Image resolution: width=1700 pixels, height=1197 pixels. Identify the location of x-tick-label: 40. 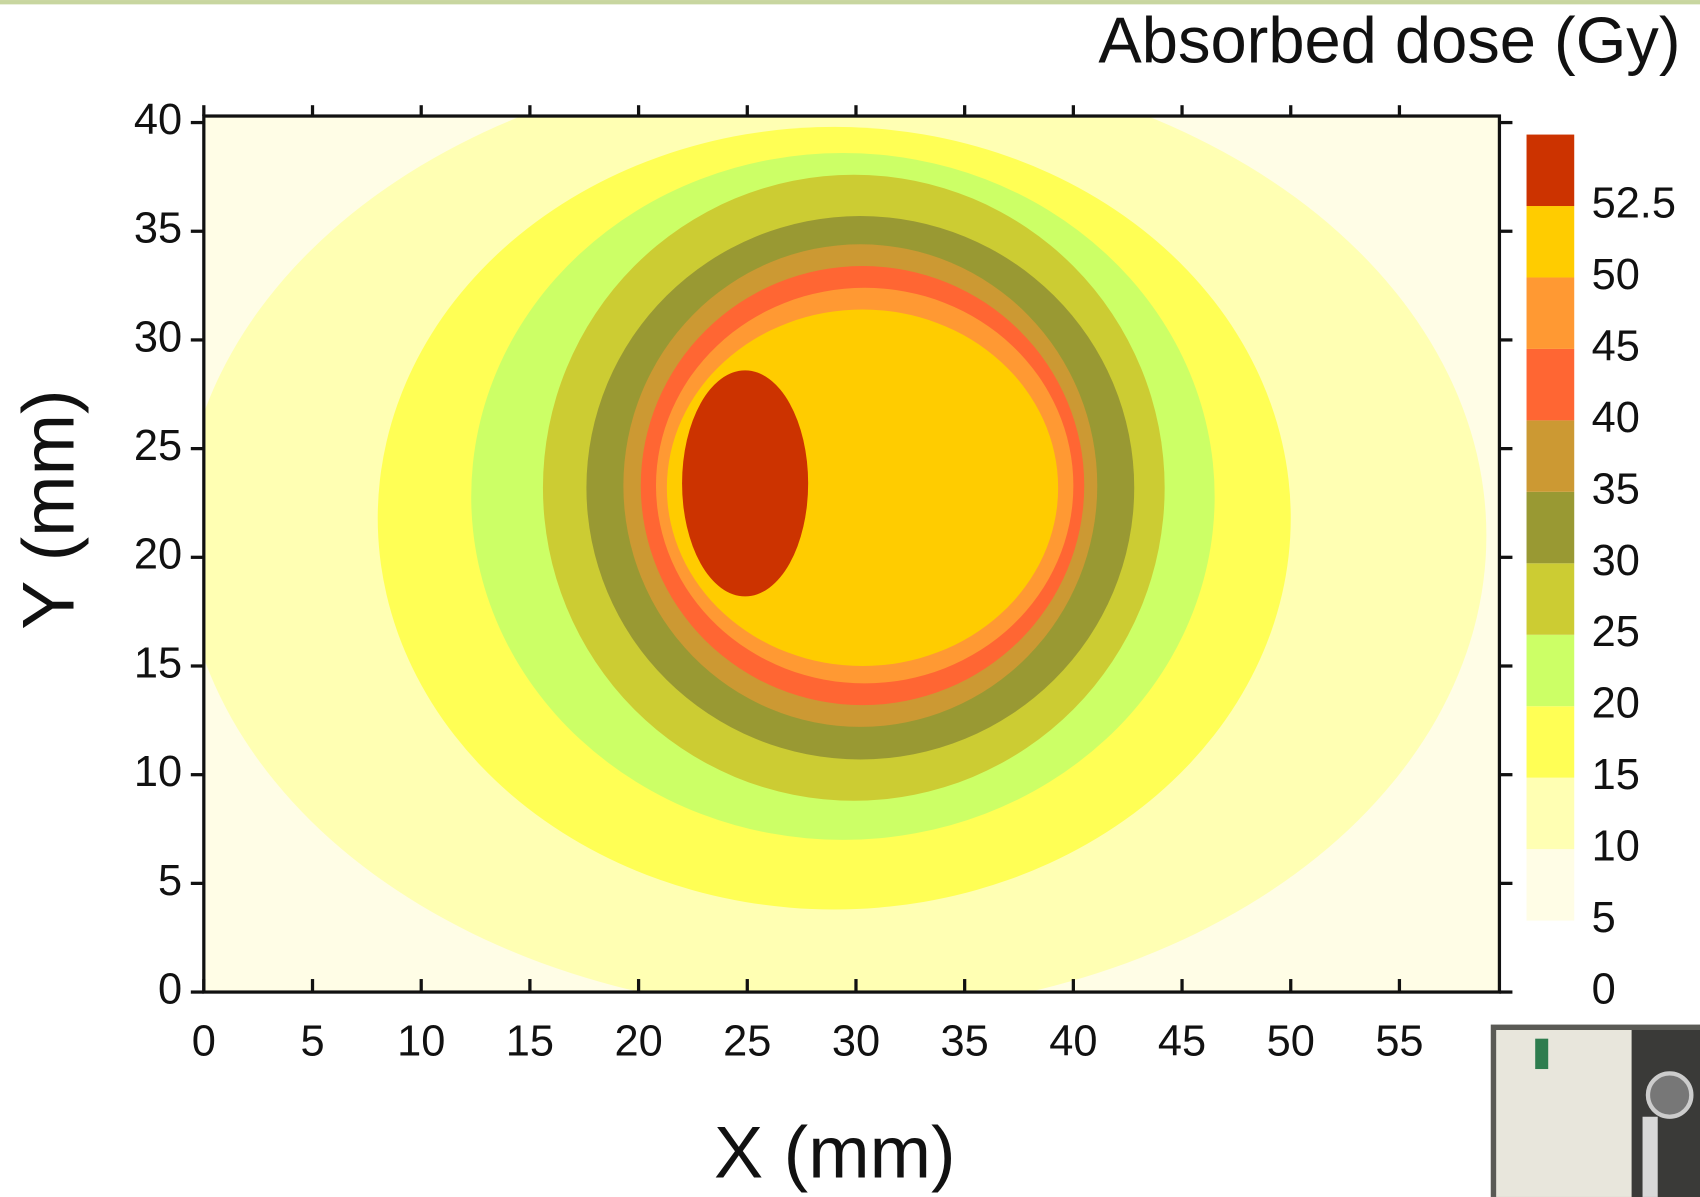
(1073, 1042).